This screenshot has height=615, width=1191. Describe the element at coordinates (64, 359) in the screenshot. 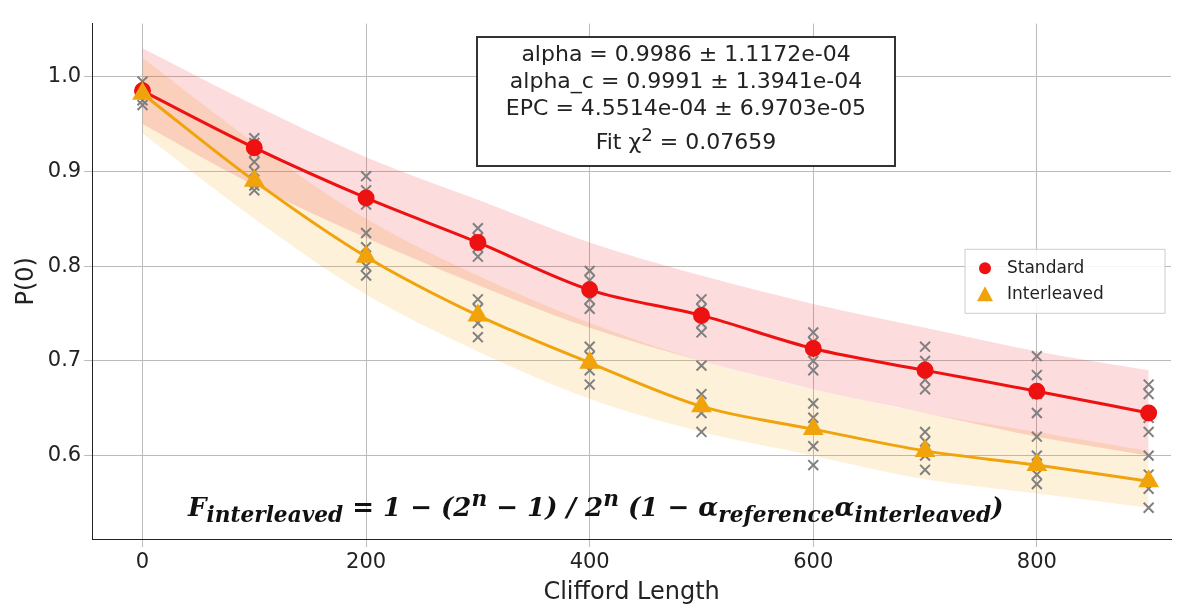

I see `y-tick-label: 0.7` at that location.